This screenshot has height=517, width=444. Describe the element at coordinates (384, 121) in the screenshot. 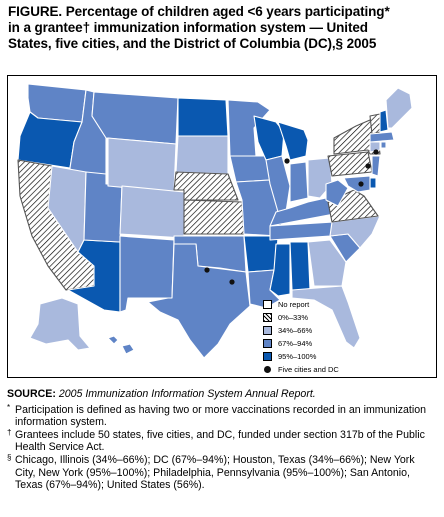

I see `state-nh` at that location.